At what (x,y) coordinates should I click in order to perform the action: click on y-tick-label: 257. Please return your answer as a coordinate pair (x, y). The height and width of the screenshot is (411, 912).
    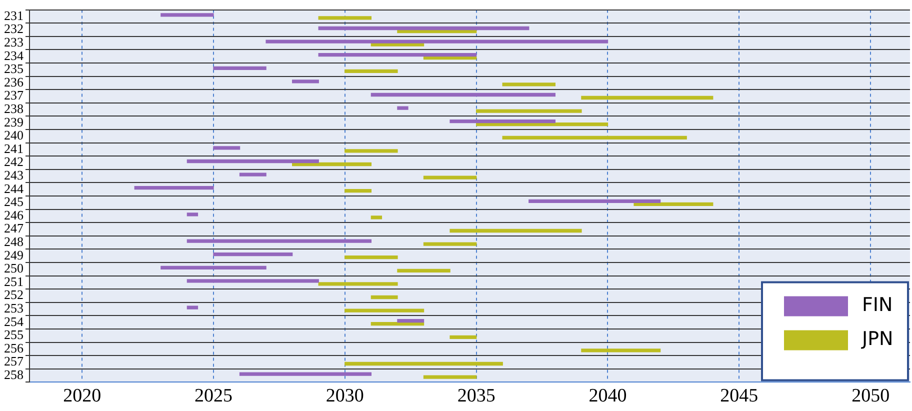
    Looking at the image, I should click on (14, 361).